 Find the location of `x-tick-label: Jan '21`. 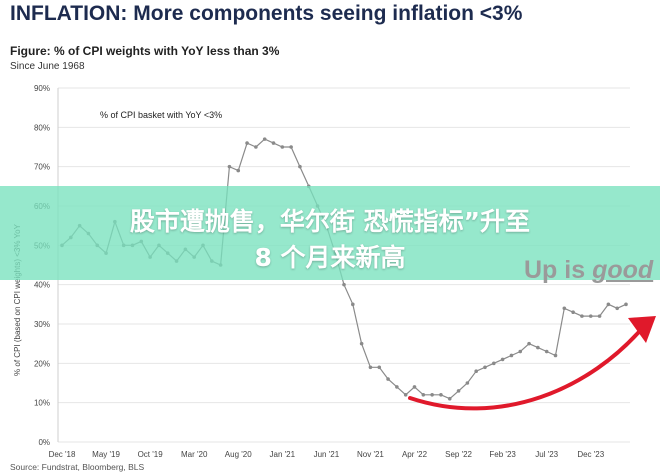

x-tick-label: Jan '21 is located at coordinates (283, 454).